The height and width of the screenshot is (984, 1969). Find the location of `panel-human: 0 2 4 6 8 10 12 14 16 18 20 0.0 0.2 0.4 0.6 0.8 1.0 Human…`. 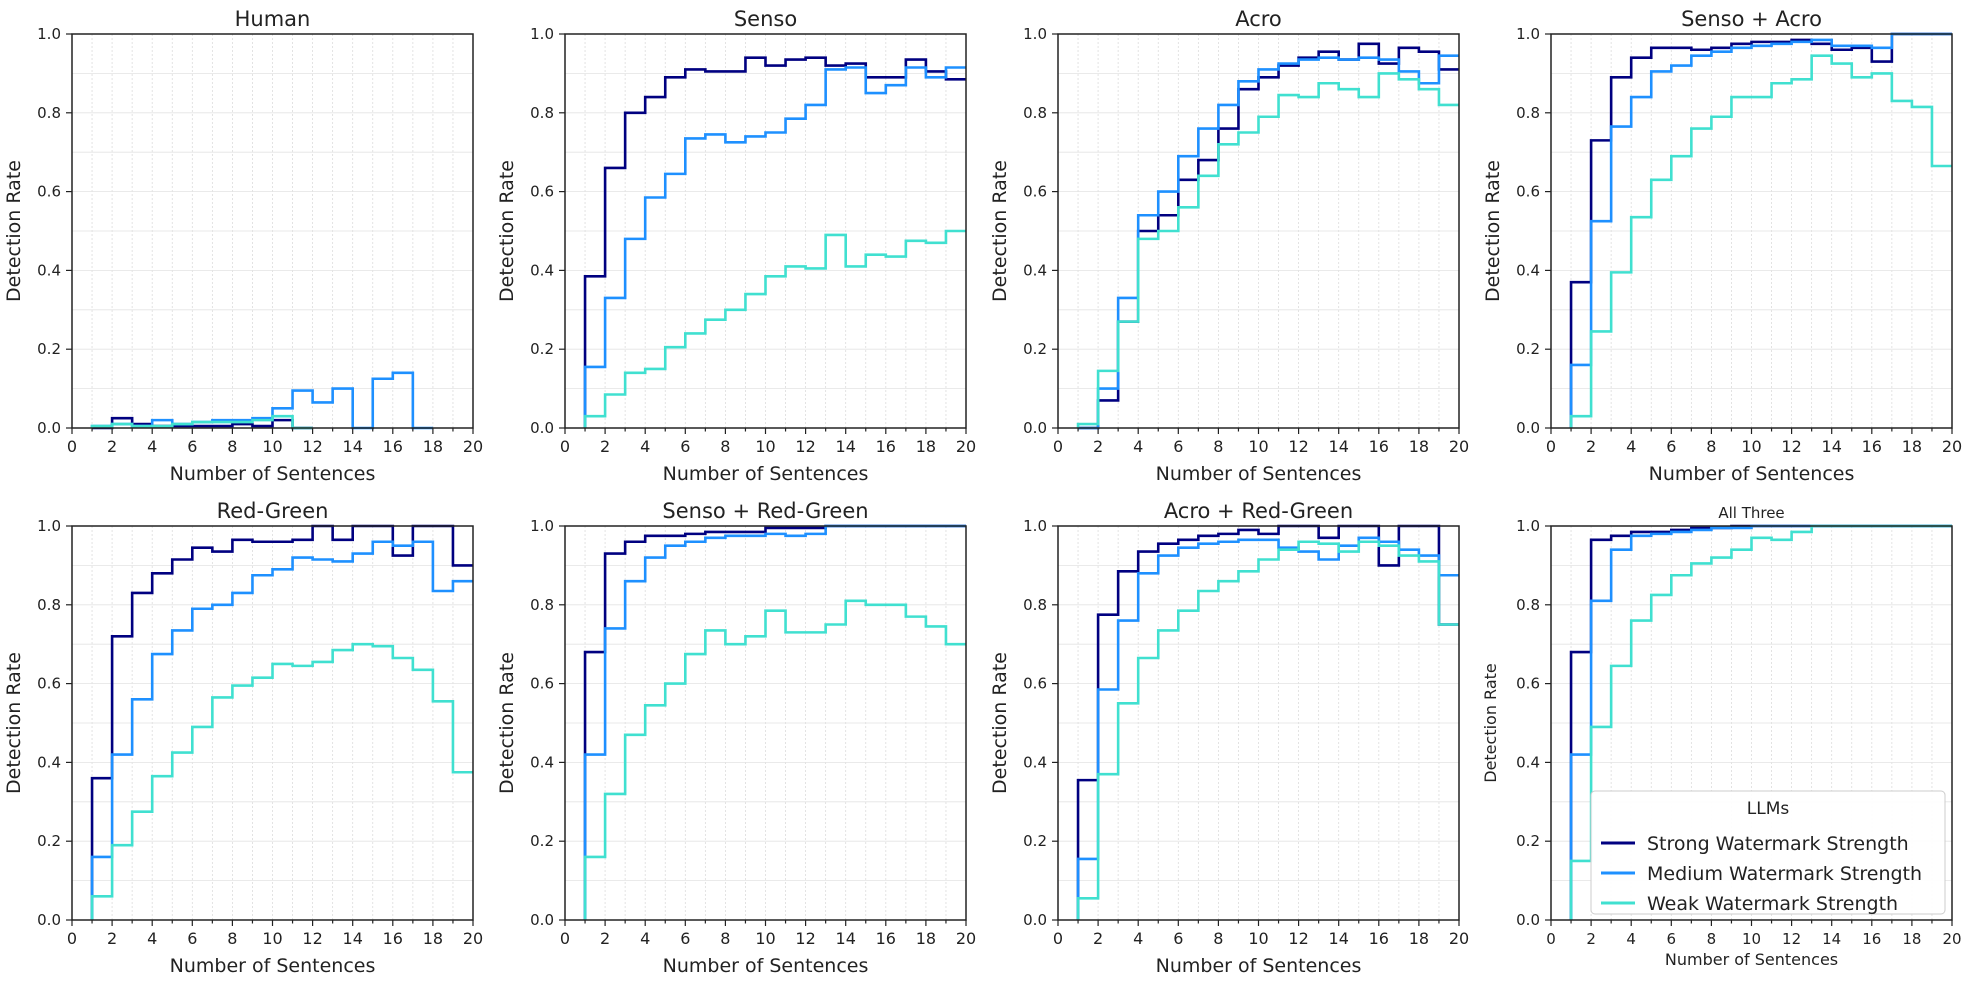

panel-human: 0 2 4 6 8 10 12 14 16 18 20 0.0 0.2 0.4 0.6 0.8 1.0 Human… is located at coordinates (243, 246).